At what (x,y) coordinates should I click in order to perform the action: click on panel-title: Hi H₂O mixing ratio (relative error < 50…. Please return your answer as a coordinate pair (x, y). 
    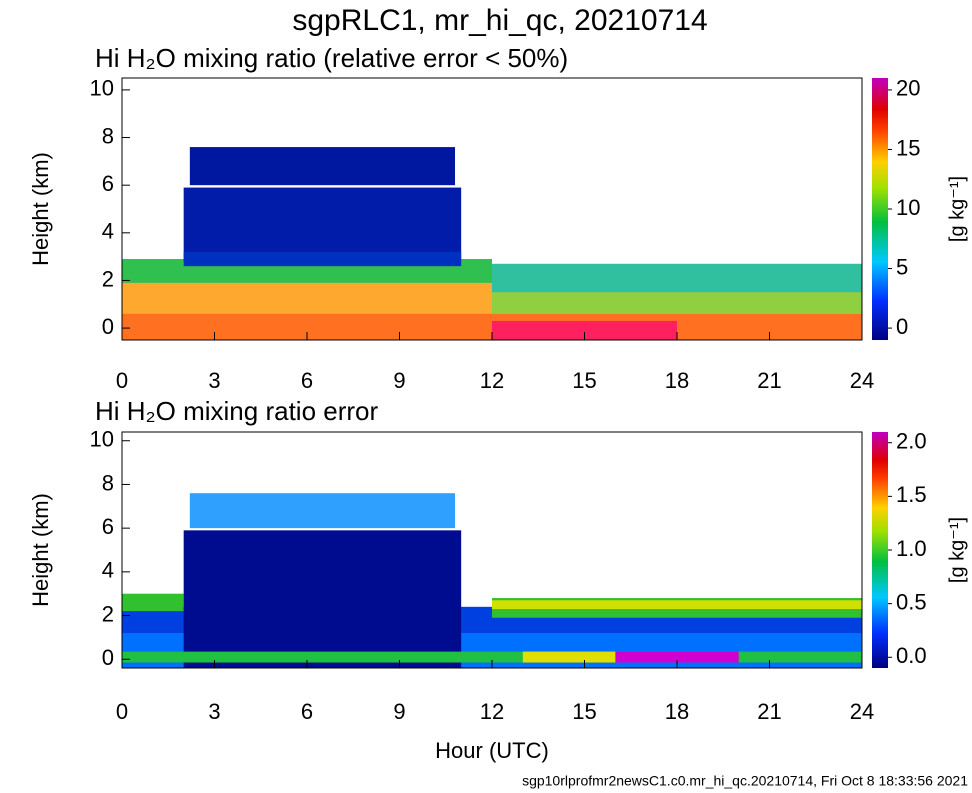
    Looking at the image, I should click on (331, 58).